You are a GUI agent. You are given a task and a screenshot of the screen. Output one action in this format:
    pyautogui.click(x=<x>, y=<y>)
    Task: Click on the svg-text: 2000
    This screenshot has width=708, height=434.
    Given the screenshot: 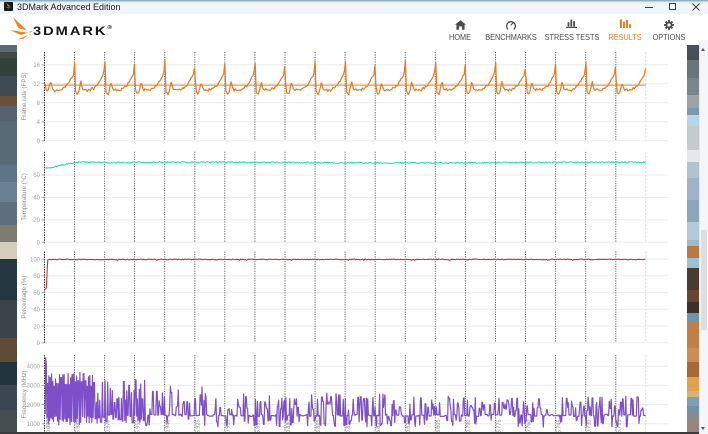 What is the action you would take?
    pyautogui.click(x=34, y=406)
    